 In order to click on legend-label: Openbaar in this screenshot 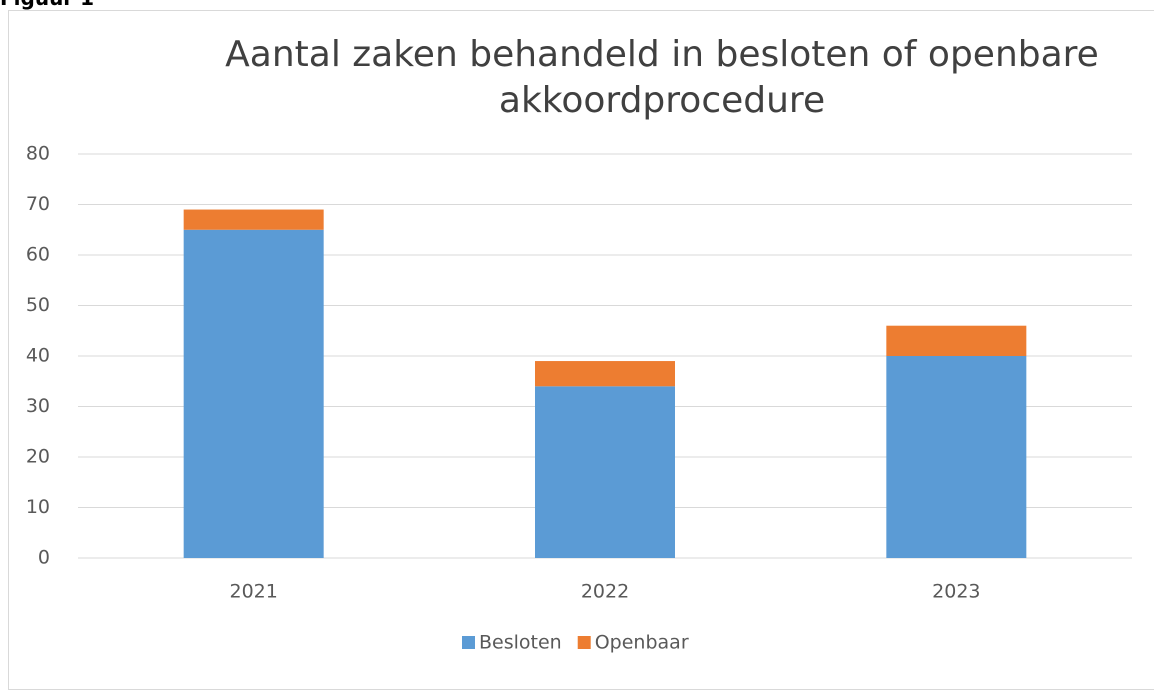, I will do `click(642, 643)`.